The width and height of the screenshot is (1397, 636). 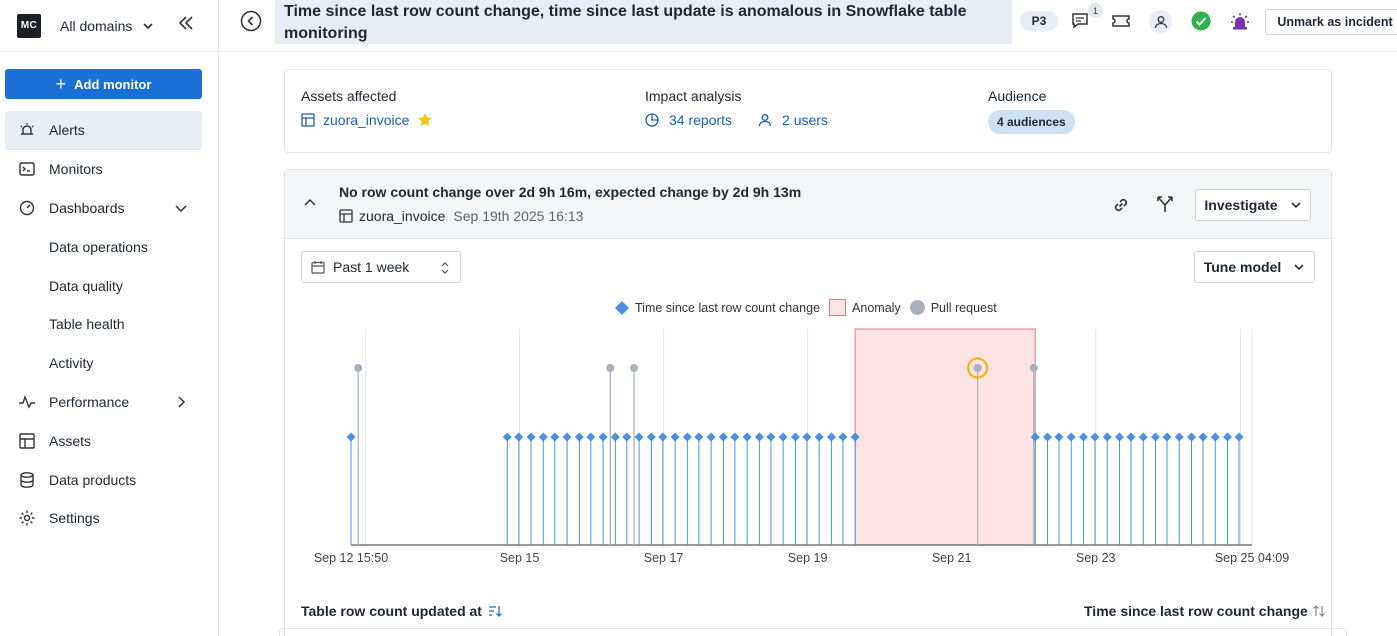 I want to click on legend-item-pull-request: Pull request, so click(x=953, y=307).